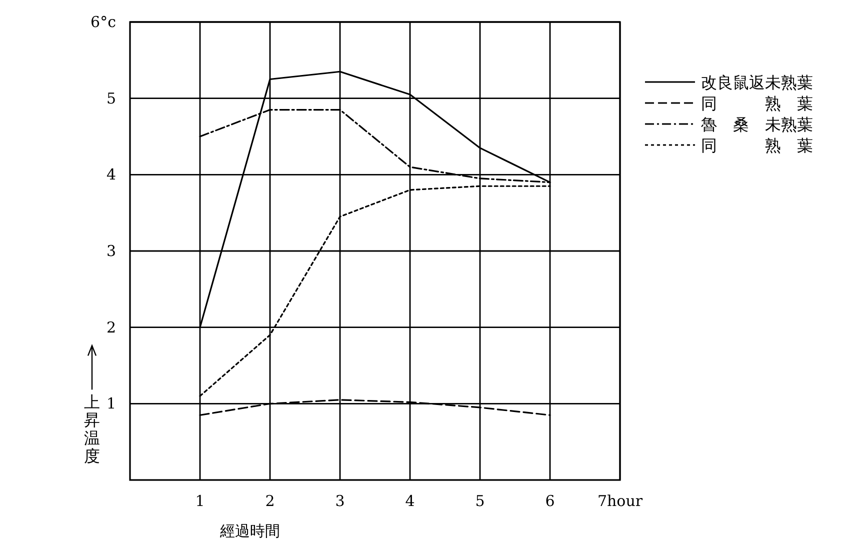 The image size is (862, 545). What do you see at coordinates (410, 501) in the screenshot?
I see `x-tick-label: 4` at bounding box center [410, 501].